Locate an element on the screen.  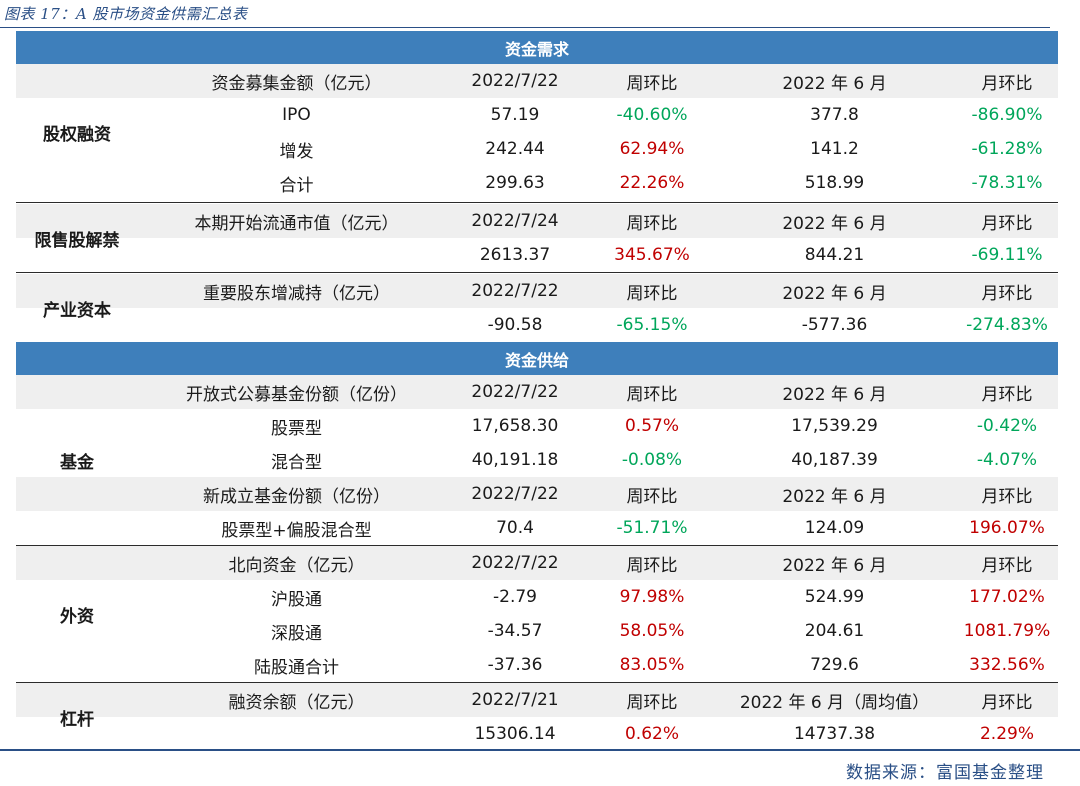
row-label: 本期开始流通市值（亿元） is located at coordinates (296, 223).